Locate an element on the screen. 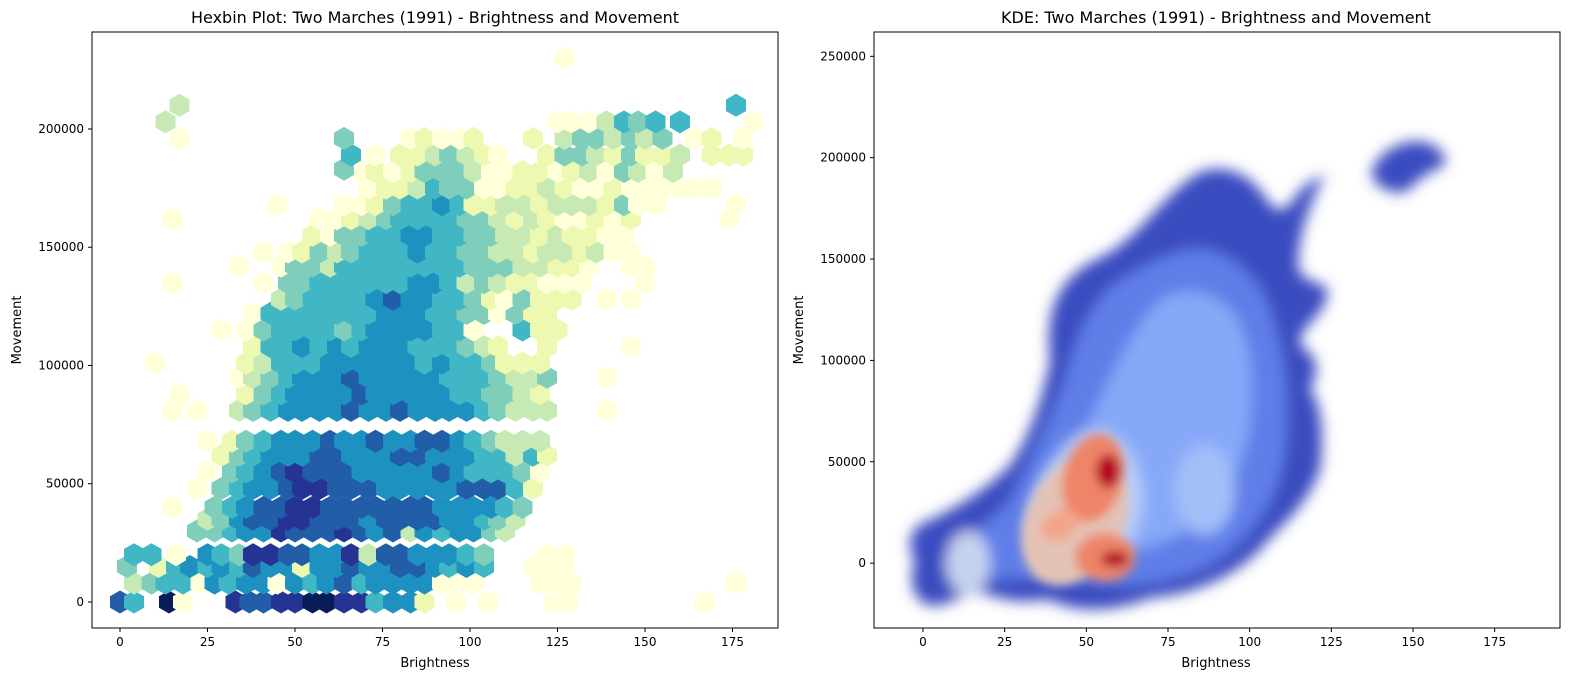 This screenshot has width=1589, height=690. y-tick-label: 200000 is located at coordinates (61, 129).